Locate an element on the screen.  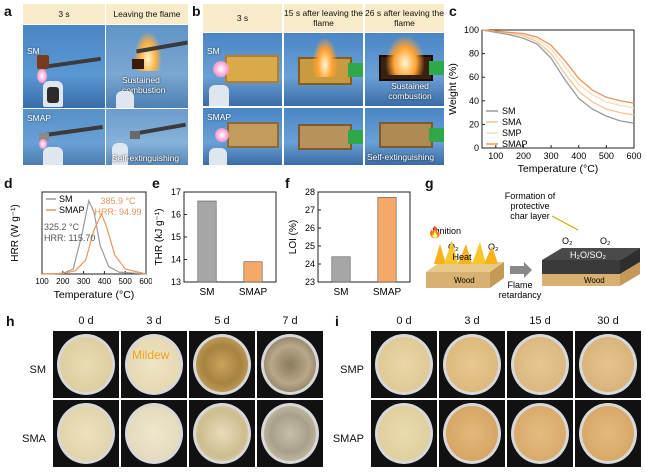
c-xtick-label-4: 500 is located at coordinates (606, 156).